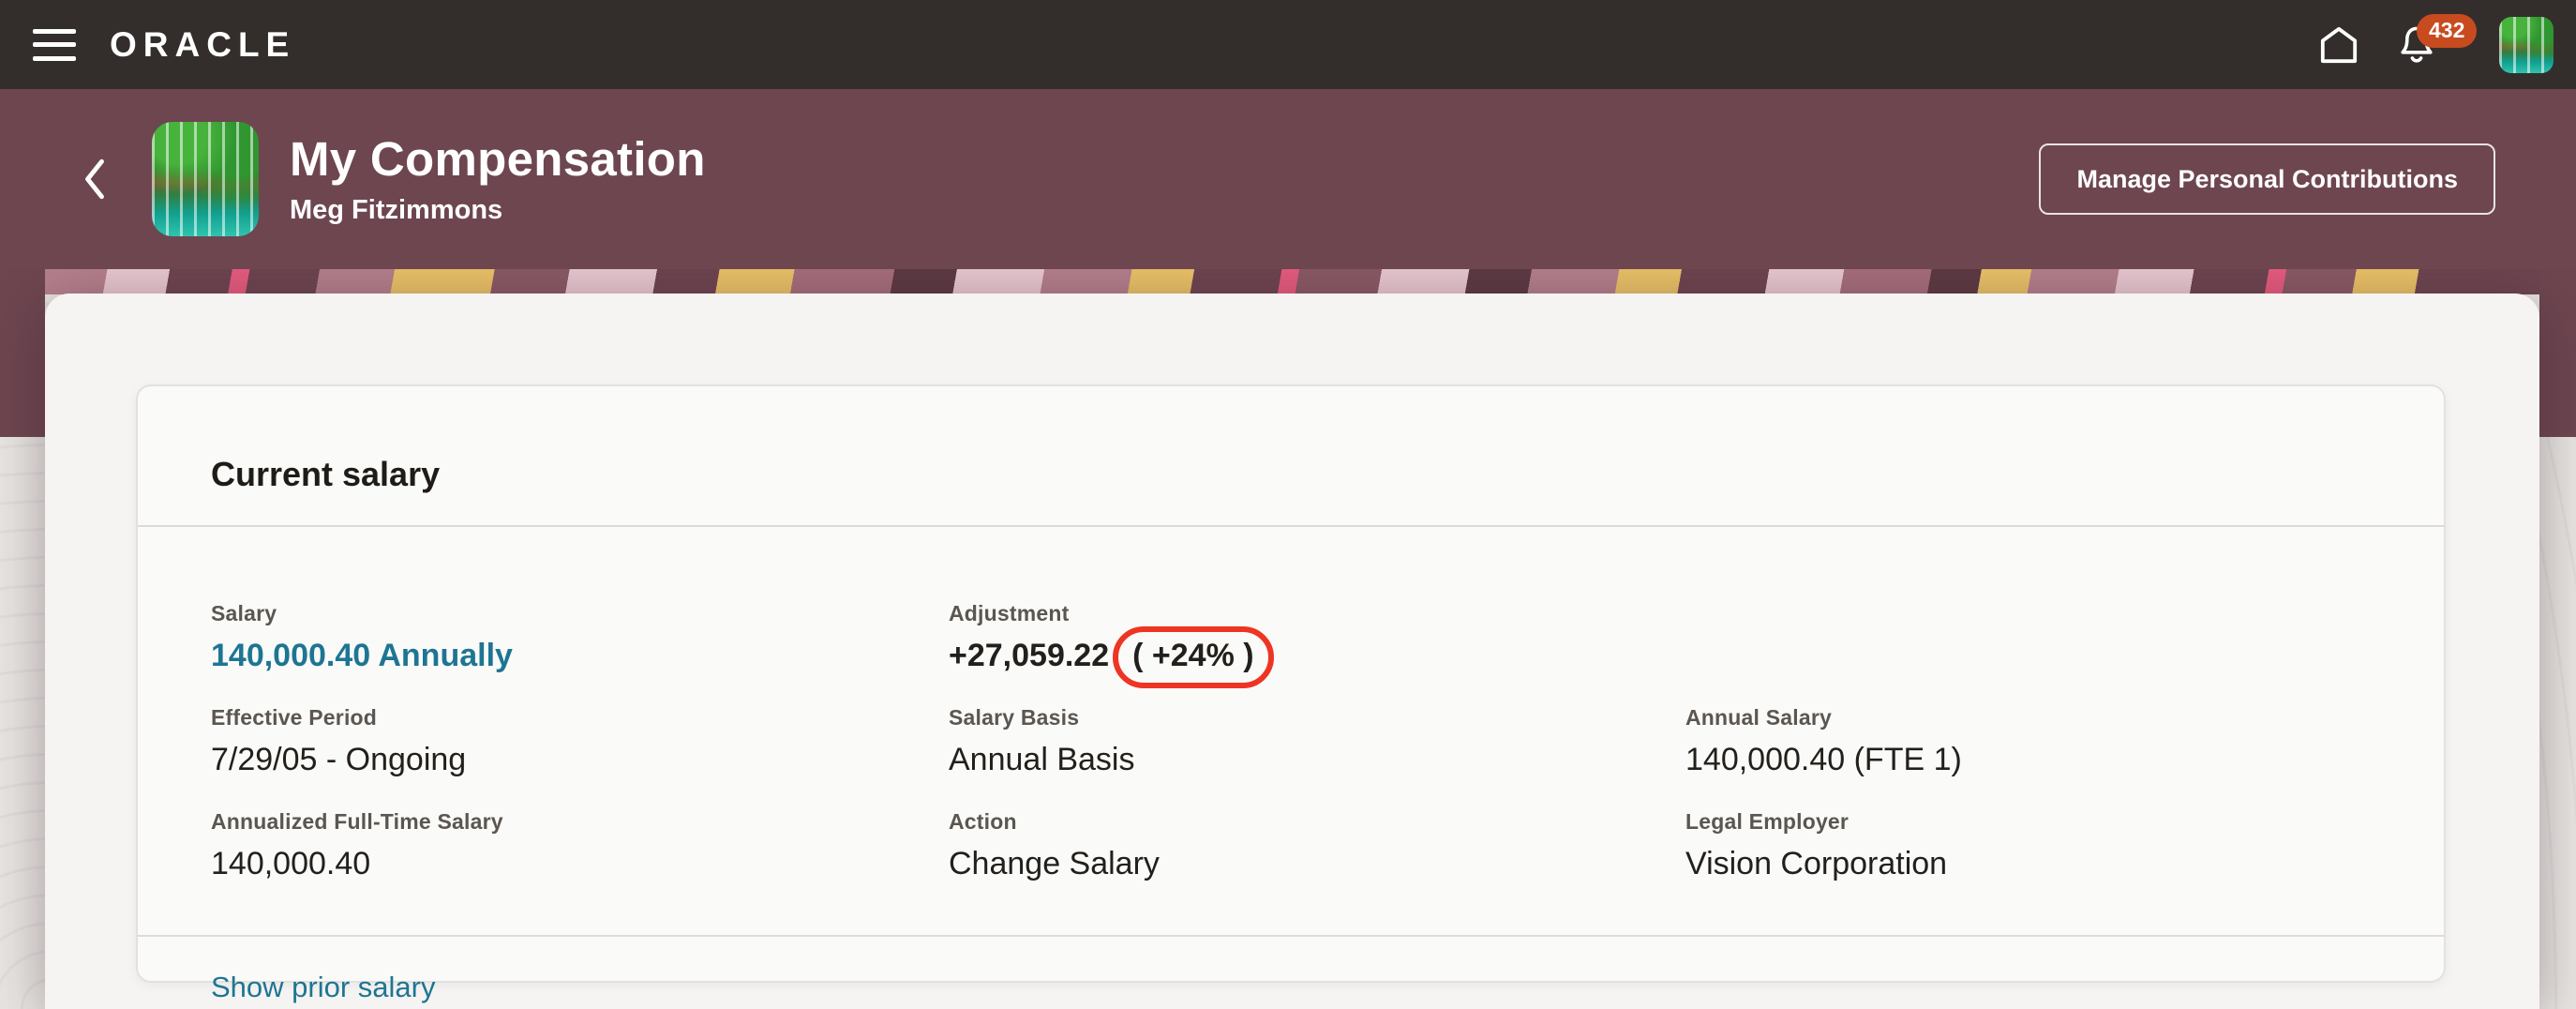 The height and width of the screenshot is (1009, 2576). I want to click on home-button, so click(2339, 45).